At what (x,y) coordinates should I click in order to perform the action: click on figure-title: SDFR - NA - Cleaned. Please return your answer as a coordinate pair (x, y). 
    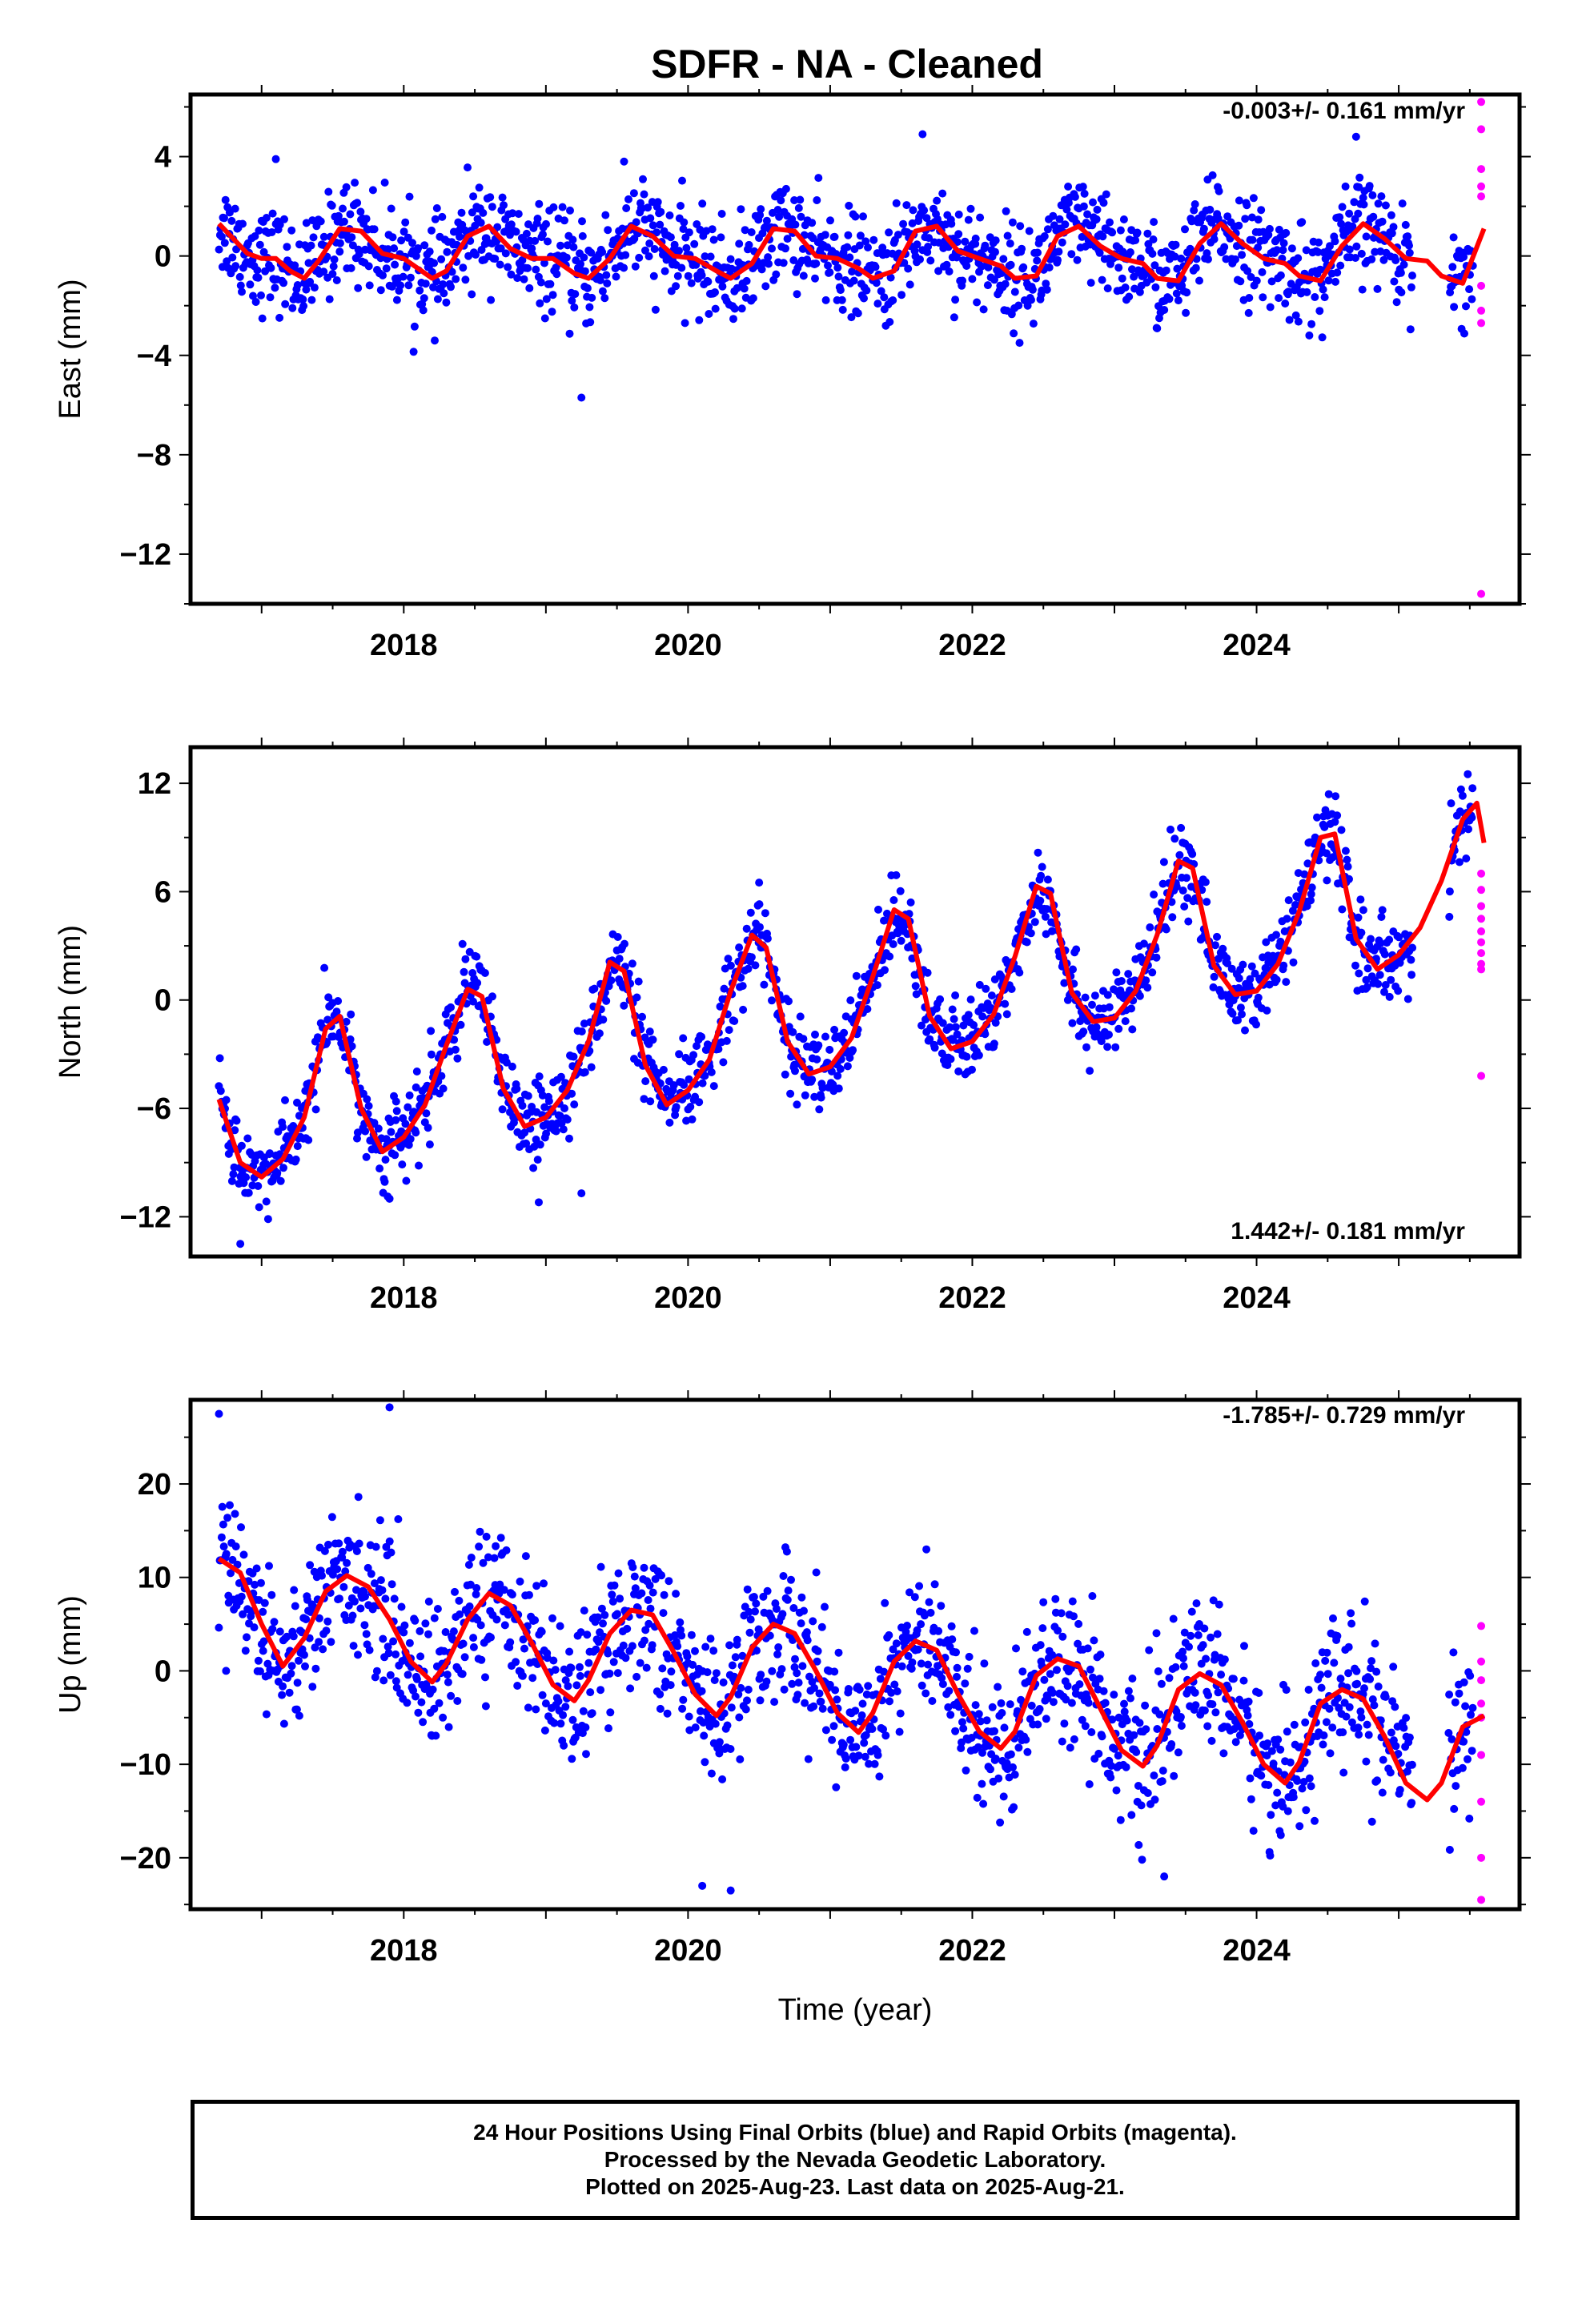
    Looking at the image, I should click on (847, 64).